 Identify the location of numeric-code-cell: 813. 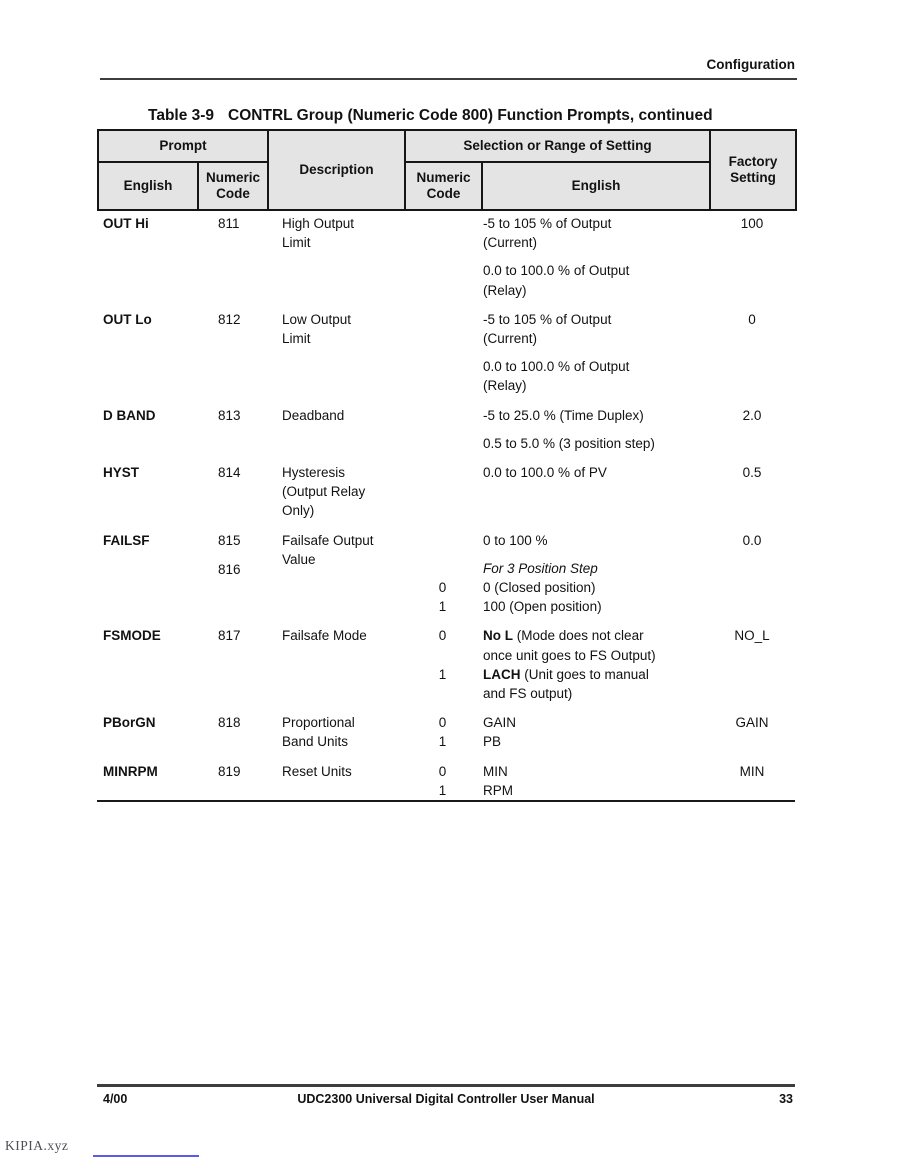
(232, 429).